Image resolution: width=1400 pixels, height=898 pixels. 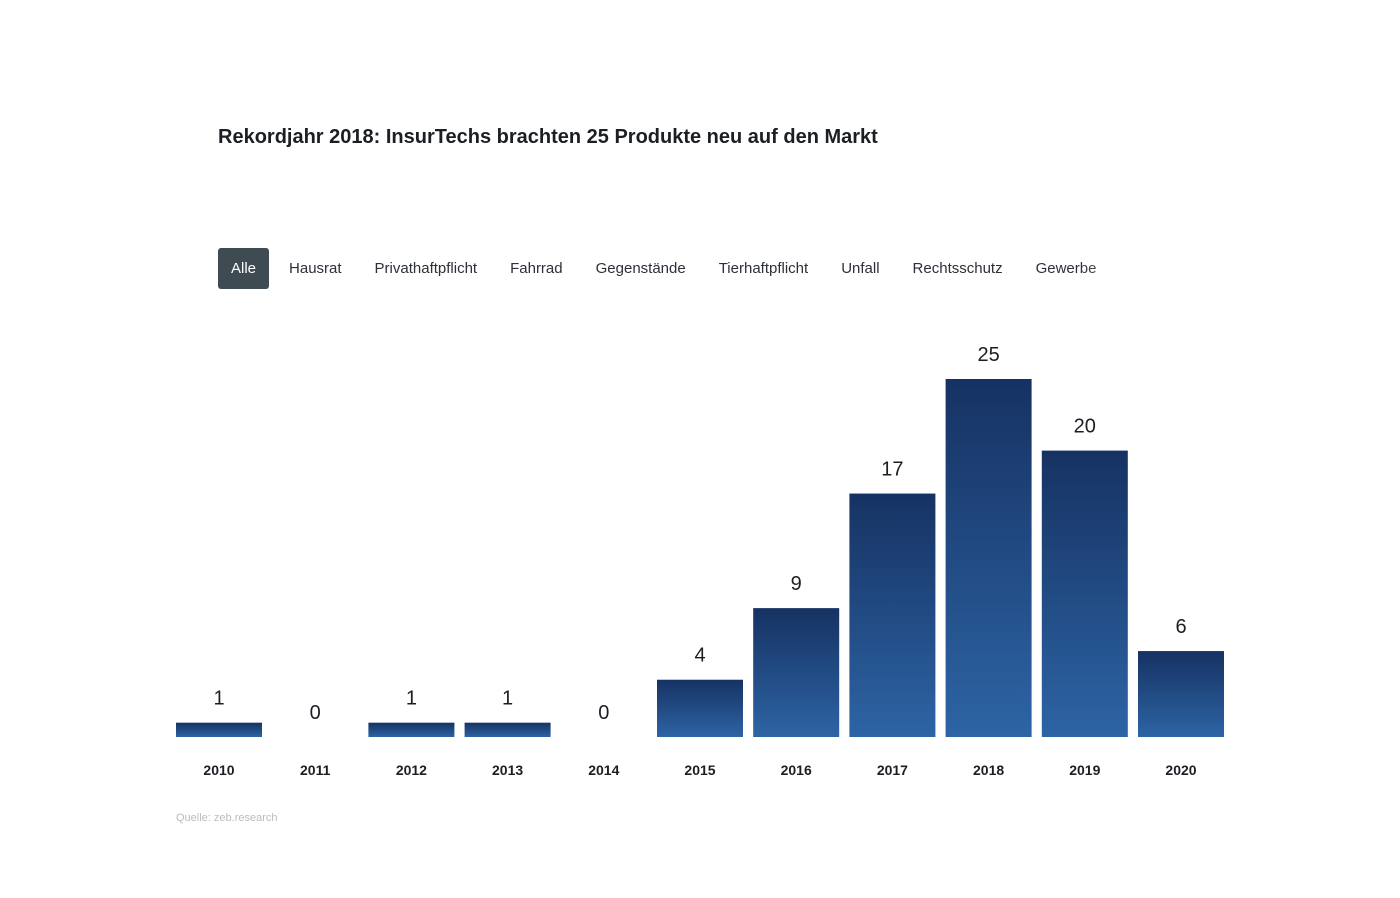 What do you see at coordinates (796, 770) in the screenshot?
I see `x-tick-label-2016: 2016` at bounding box center [796, 770].